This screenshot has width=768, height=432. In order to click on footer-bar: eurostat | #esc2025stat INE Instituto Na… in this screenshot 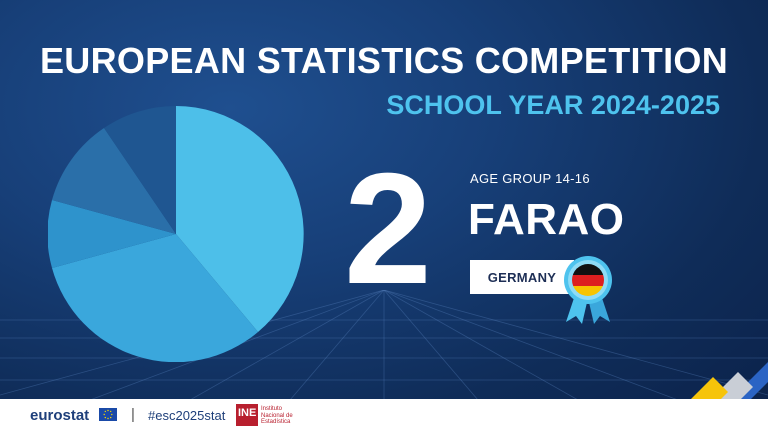, I will do `click(384, 415)`.